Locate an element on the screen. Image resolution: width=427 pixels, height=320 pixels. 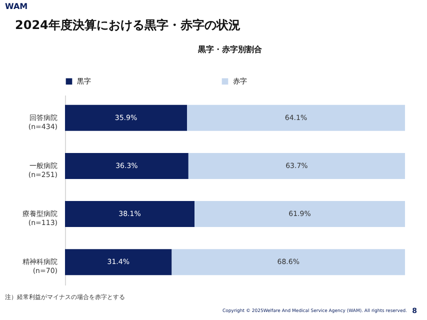
chart-subtitle: 黒字・赤字別割合 is located at coordinates (230, 49).